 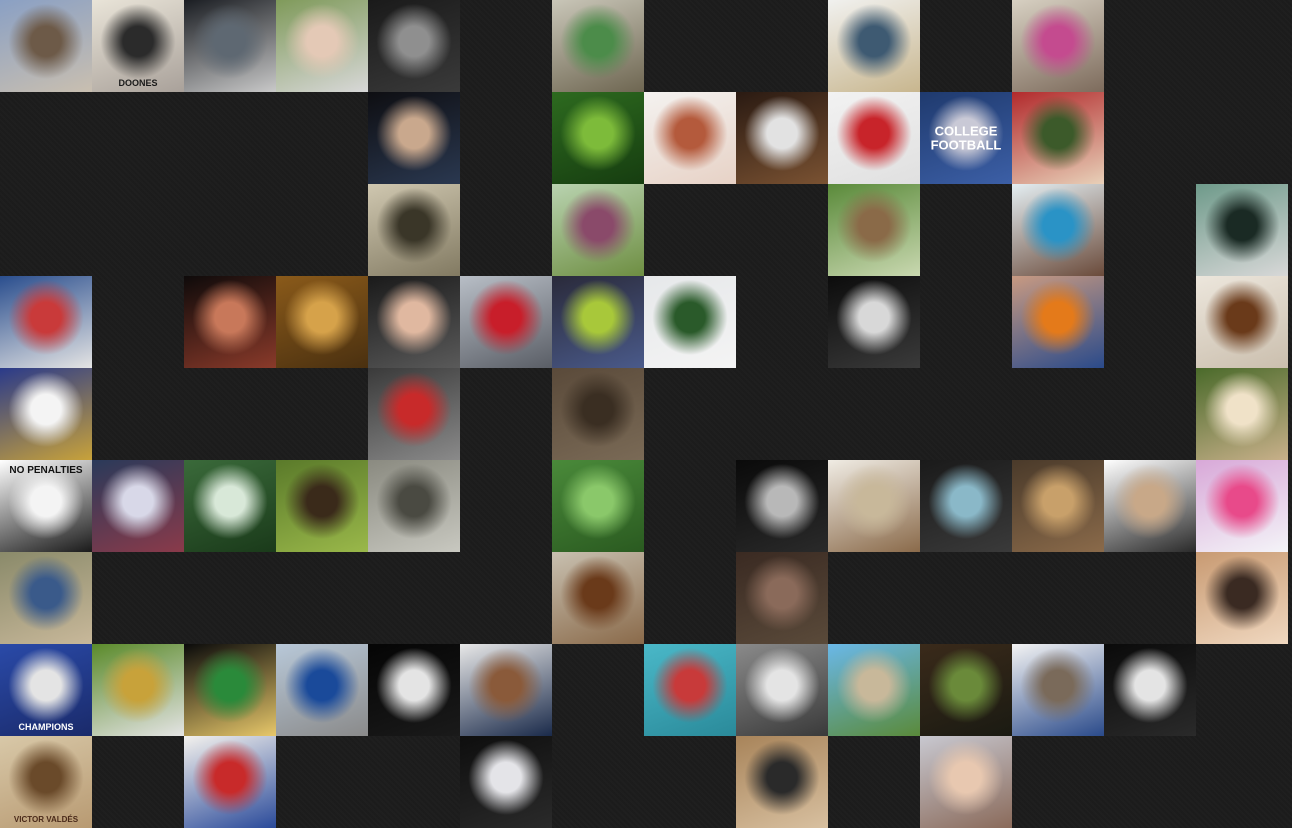 I want to click on photo-tile-masked-face, so click(x=230, y=46).